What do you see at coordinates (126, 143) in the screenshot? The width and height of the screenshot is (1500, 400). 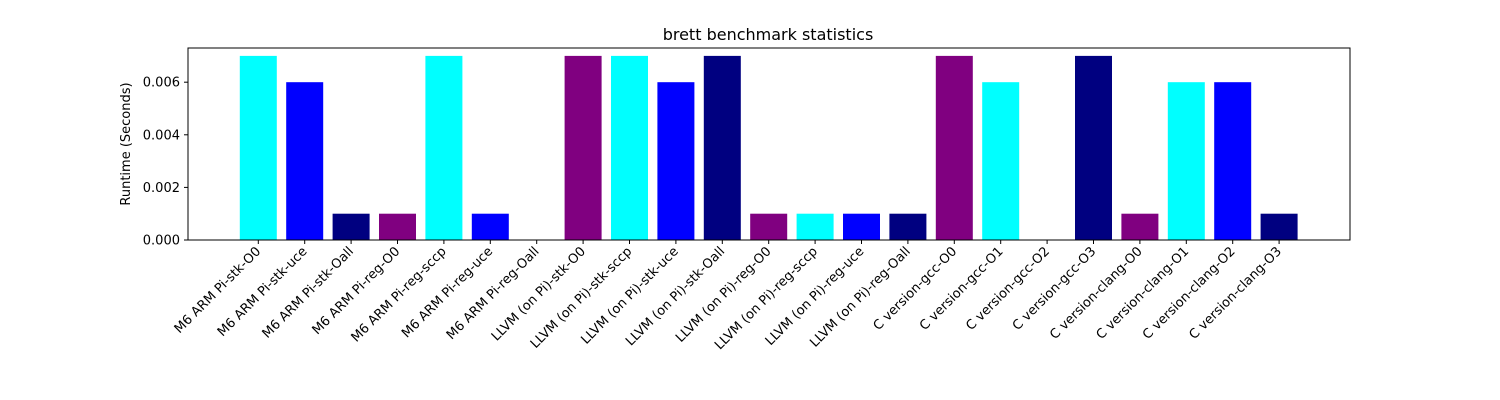 I see `y-axis-label: Runtime (Seconds)` at bounding box center [126, 143].